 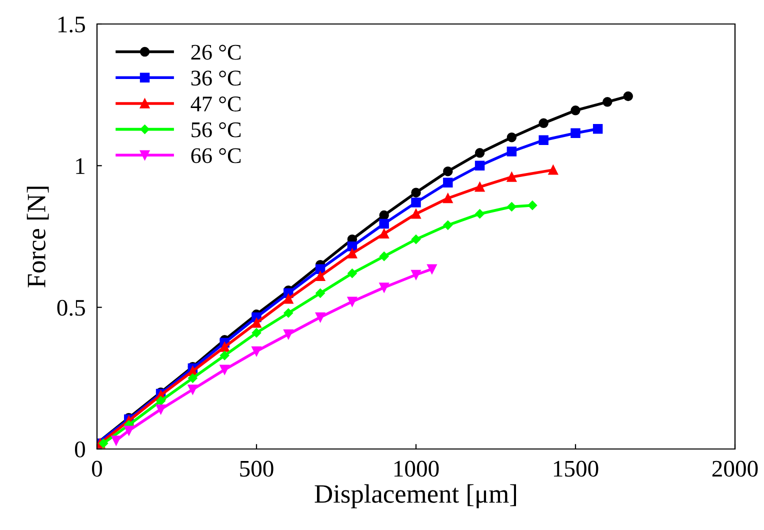 I want to click on legend-label: 47 °C, so click(x=215, y=104).